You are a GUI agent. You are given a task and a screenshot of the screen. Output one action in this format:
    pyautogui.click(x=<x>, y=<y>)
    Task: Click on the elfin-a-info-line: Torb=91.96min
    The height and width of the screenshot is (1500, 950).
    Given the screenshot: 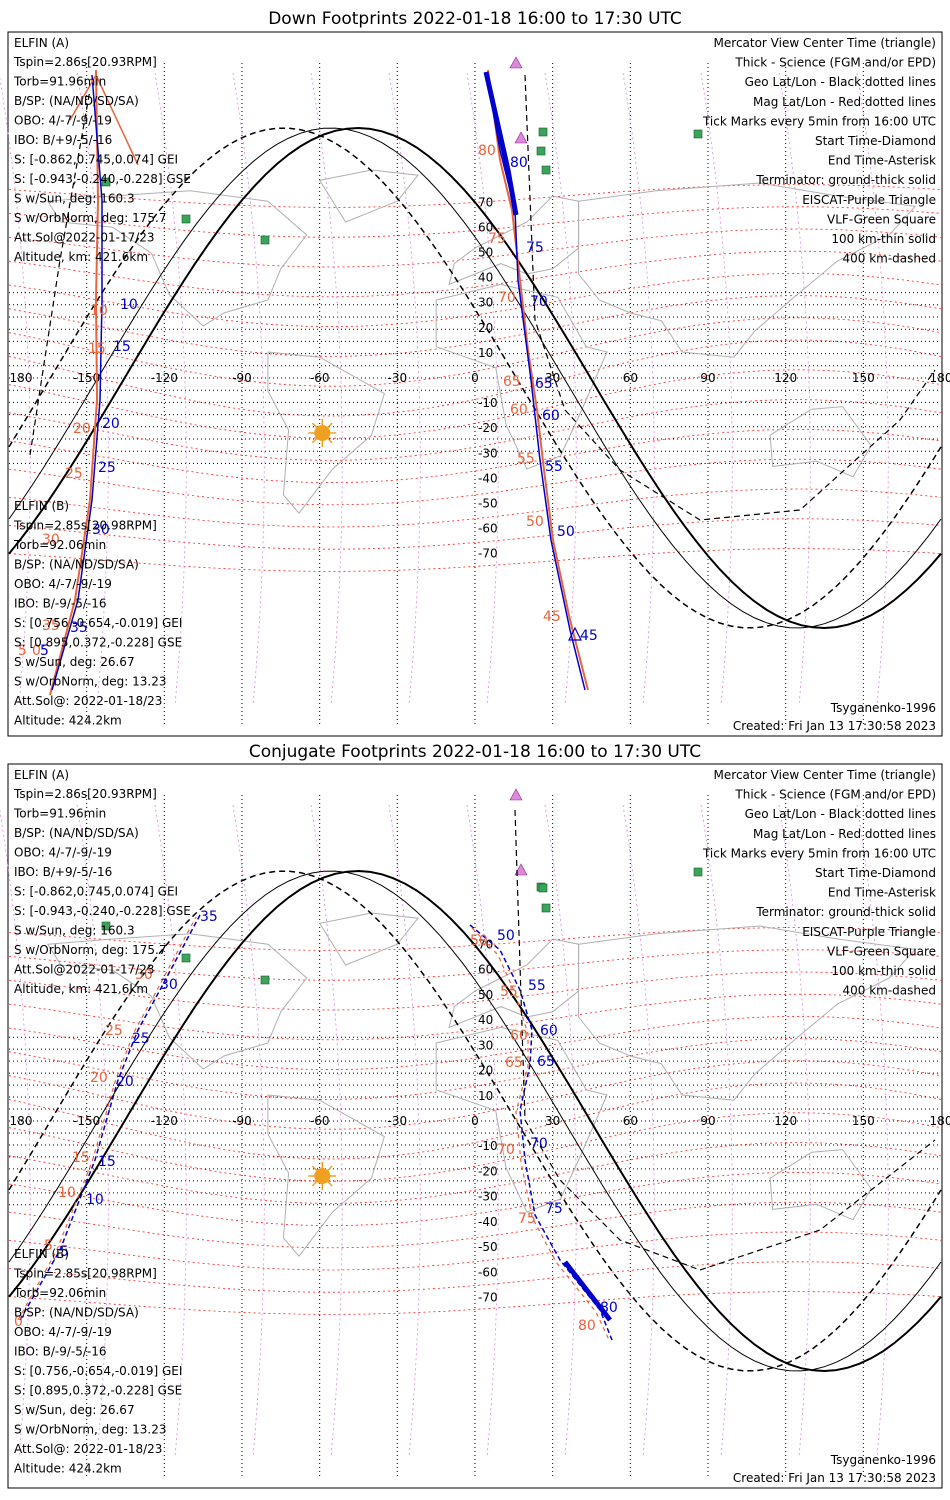 What is the action you would take?
    pyautogui.click(x=59, y=82)
    